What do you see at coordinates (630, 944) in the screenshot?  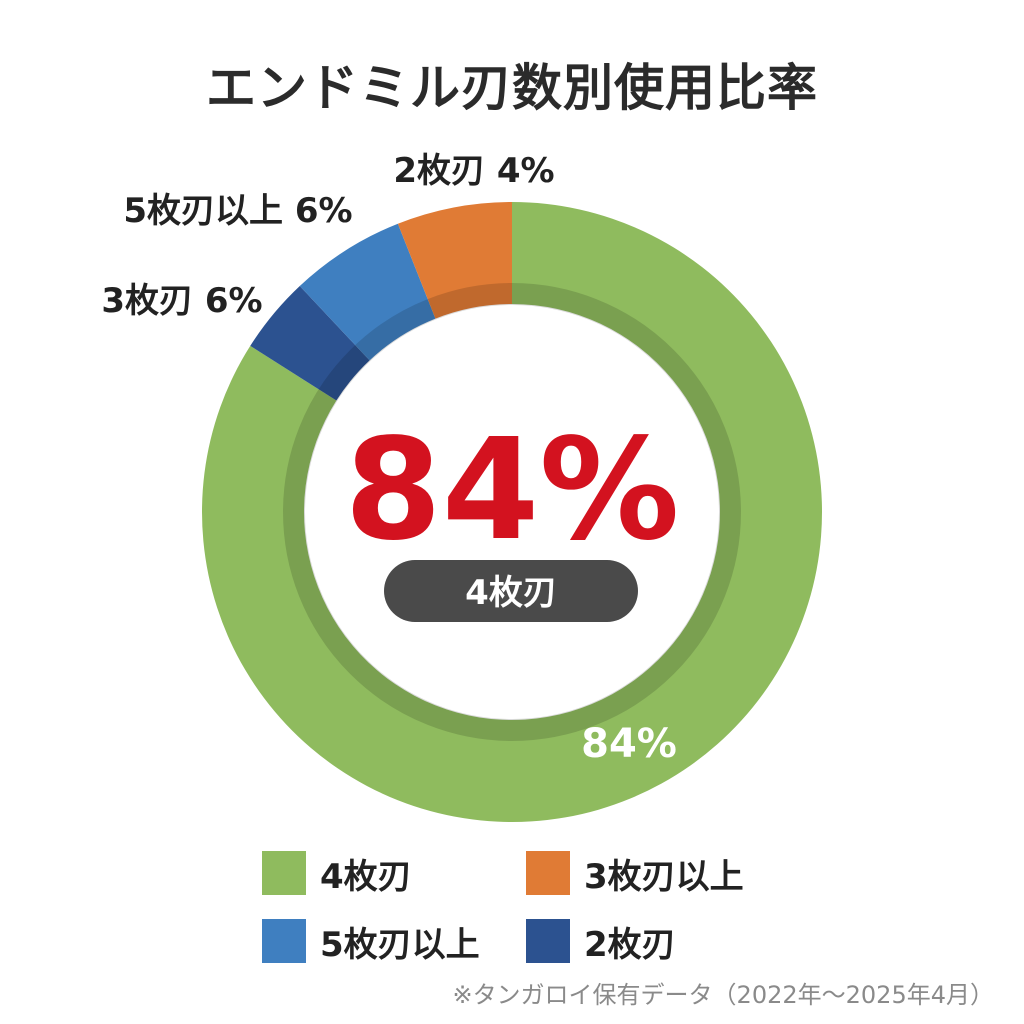 I see `legend-label: 2枚刃` at bounding box center [630, 944].